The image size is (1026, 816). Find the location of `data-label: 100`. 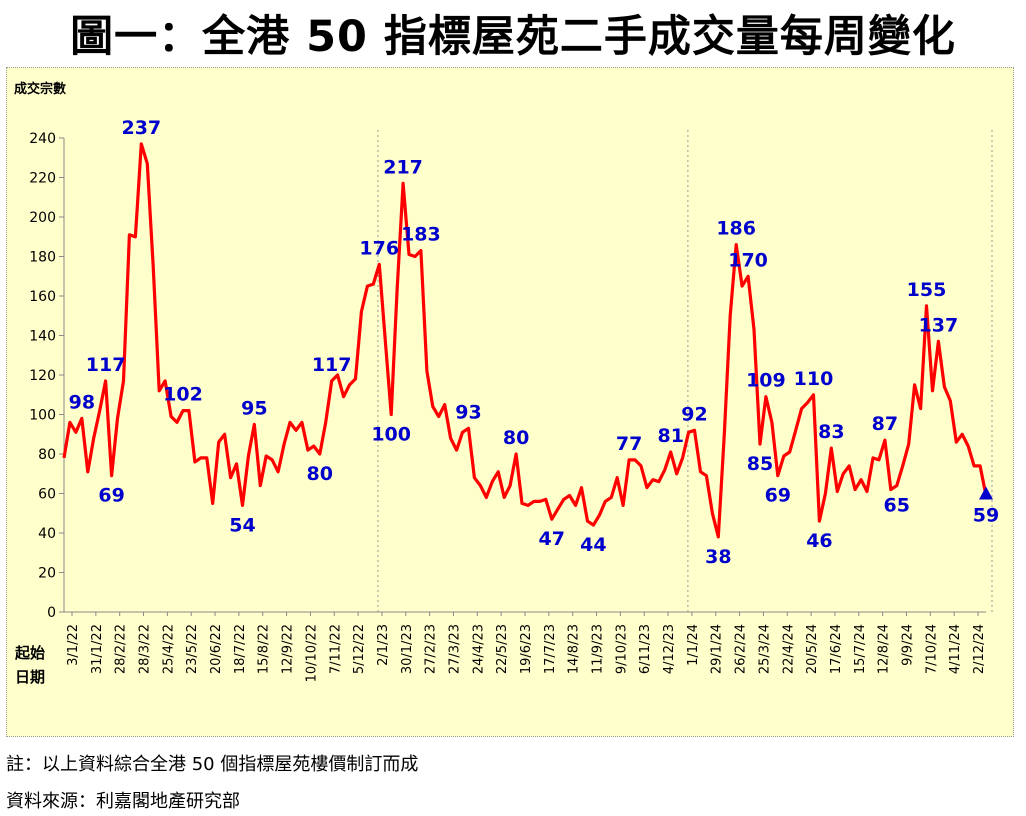

data-label: 100 is located at coordinates (391, 435).